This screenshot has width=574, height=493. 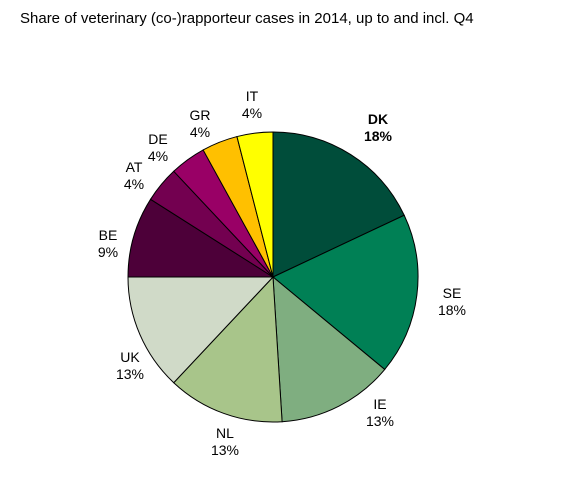 I want to click on slice-label-se: SE 18%, so click(x=452, y=301).